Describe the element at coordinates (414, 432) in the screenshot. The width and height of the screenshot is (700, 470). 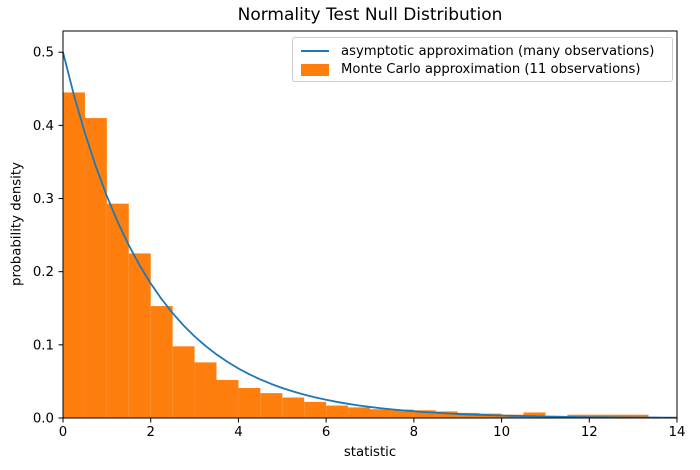
I see `x-tick-label: 8` at that location.